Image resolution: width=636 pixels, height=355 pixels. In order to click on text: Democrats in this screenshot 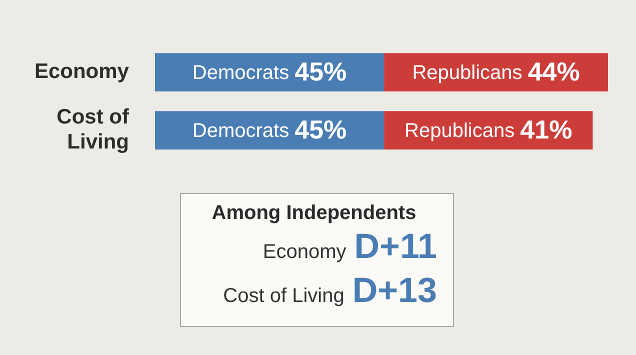, I will do `click(241, 131)`.